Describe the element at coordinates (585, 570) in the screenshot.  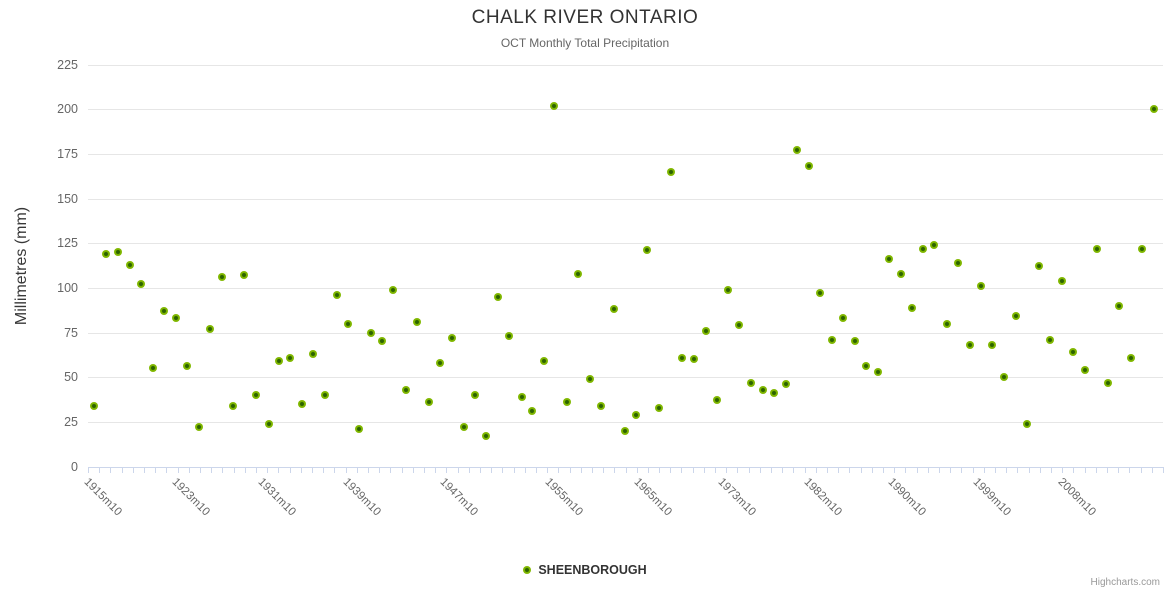
I see `legend-item-sheenborough: SHEENBOROUGH` at that location.